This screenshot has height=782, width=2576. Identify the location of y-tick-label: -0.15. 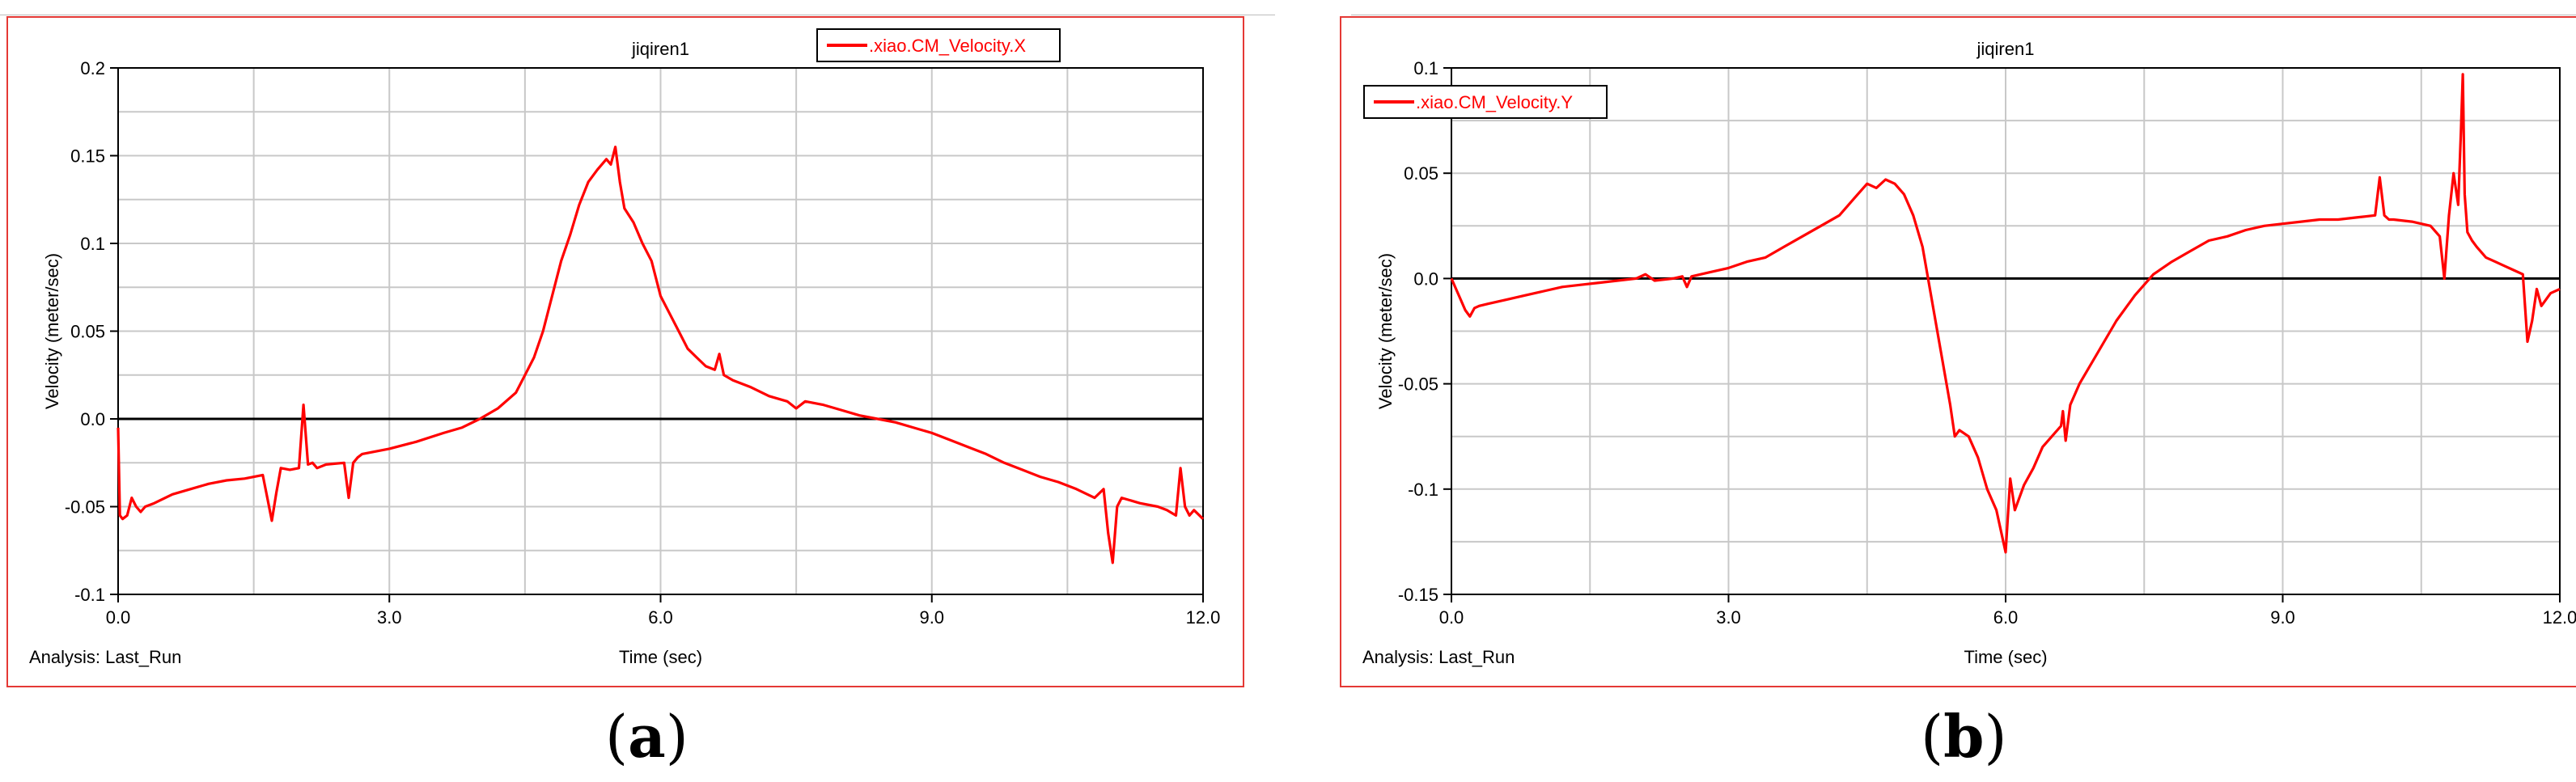
(1418, 595).